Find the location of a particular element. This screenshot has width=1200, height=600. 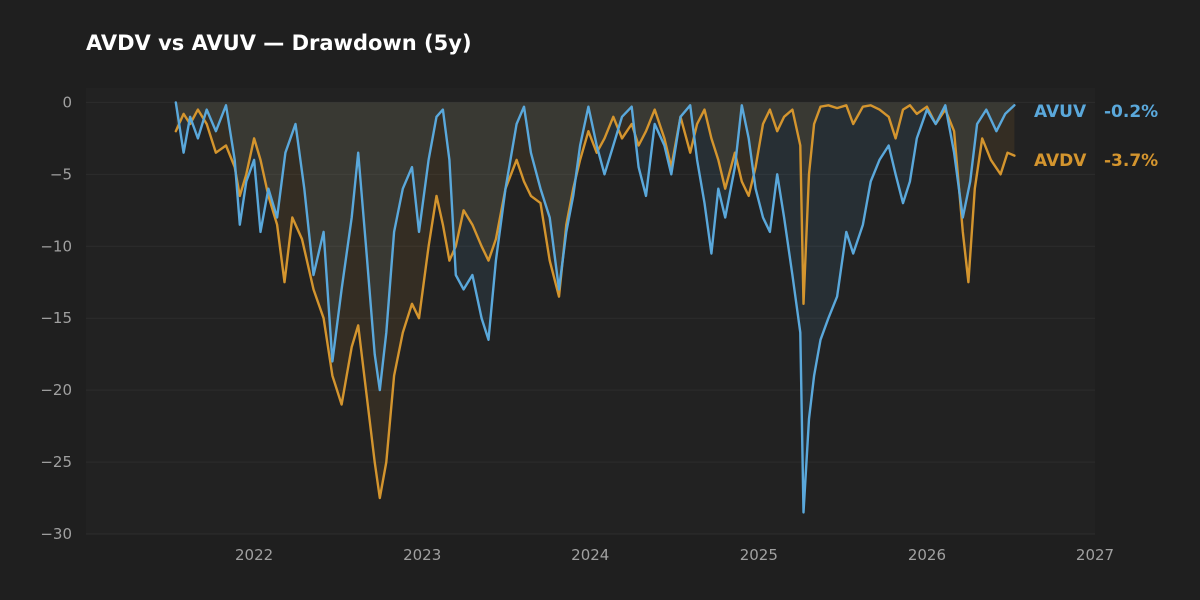

y-tick-label: −20 is located at coordinates (56, 390).